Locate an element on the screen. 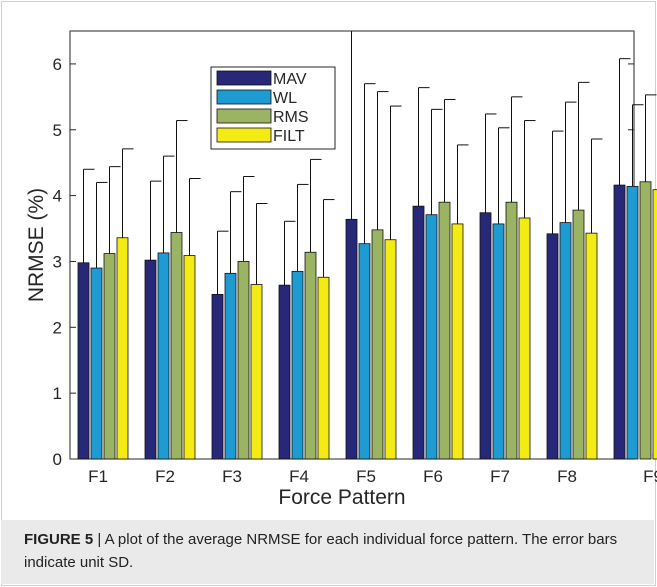 The height and width of the screenshot is (587, 657). caption-label: FIGURE 5 is located at coordinates (59, 539).